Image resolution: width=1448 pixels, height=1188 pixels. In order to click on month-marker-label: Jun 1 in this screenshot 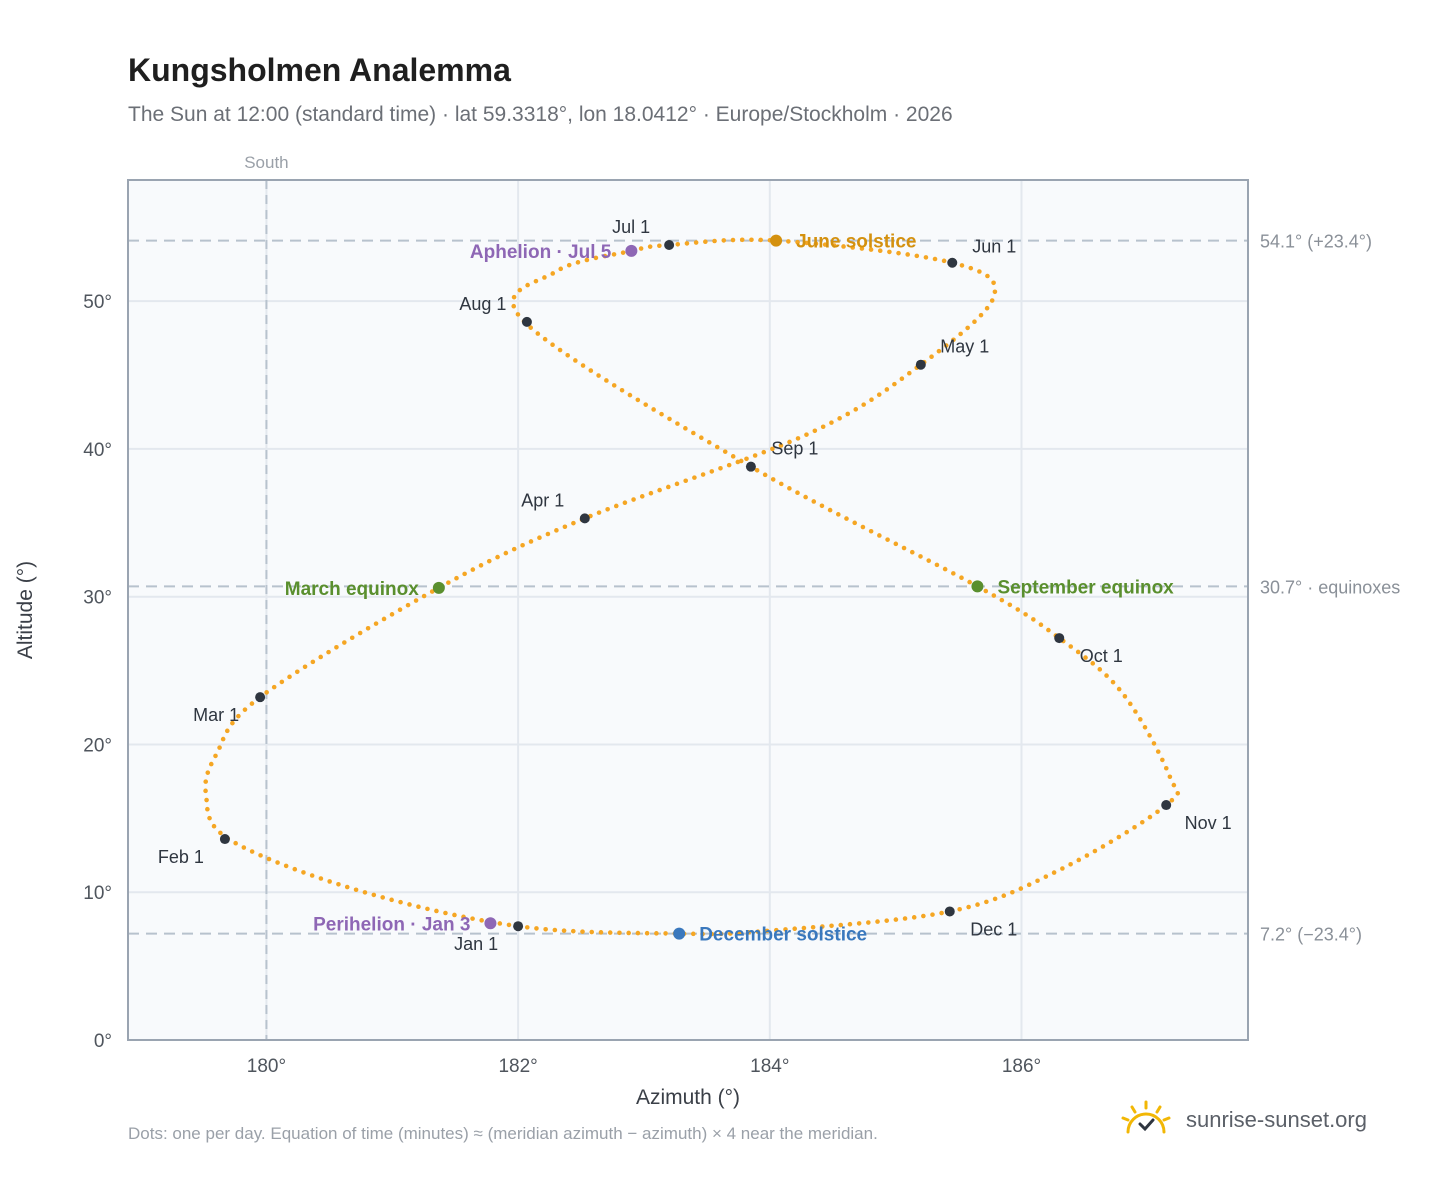, I will do `click(994, 247)`.